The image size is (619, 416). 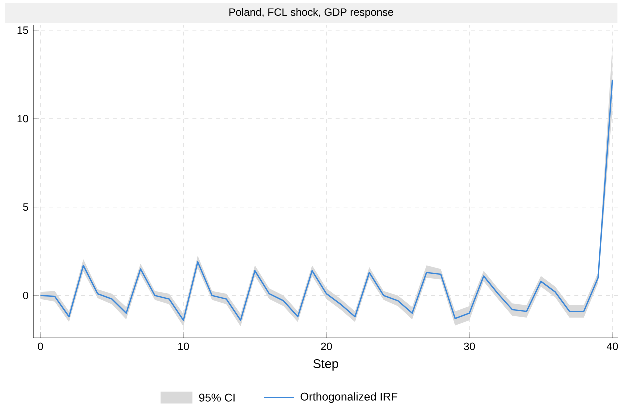 What do you see at coordinates (349, 398) in the screenshot?
I see `legend-label: Orthogonalized IRF` at bounding box center [349, 398].